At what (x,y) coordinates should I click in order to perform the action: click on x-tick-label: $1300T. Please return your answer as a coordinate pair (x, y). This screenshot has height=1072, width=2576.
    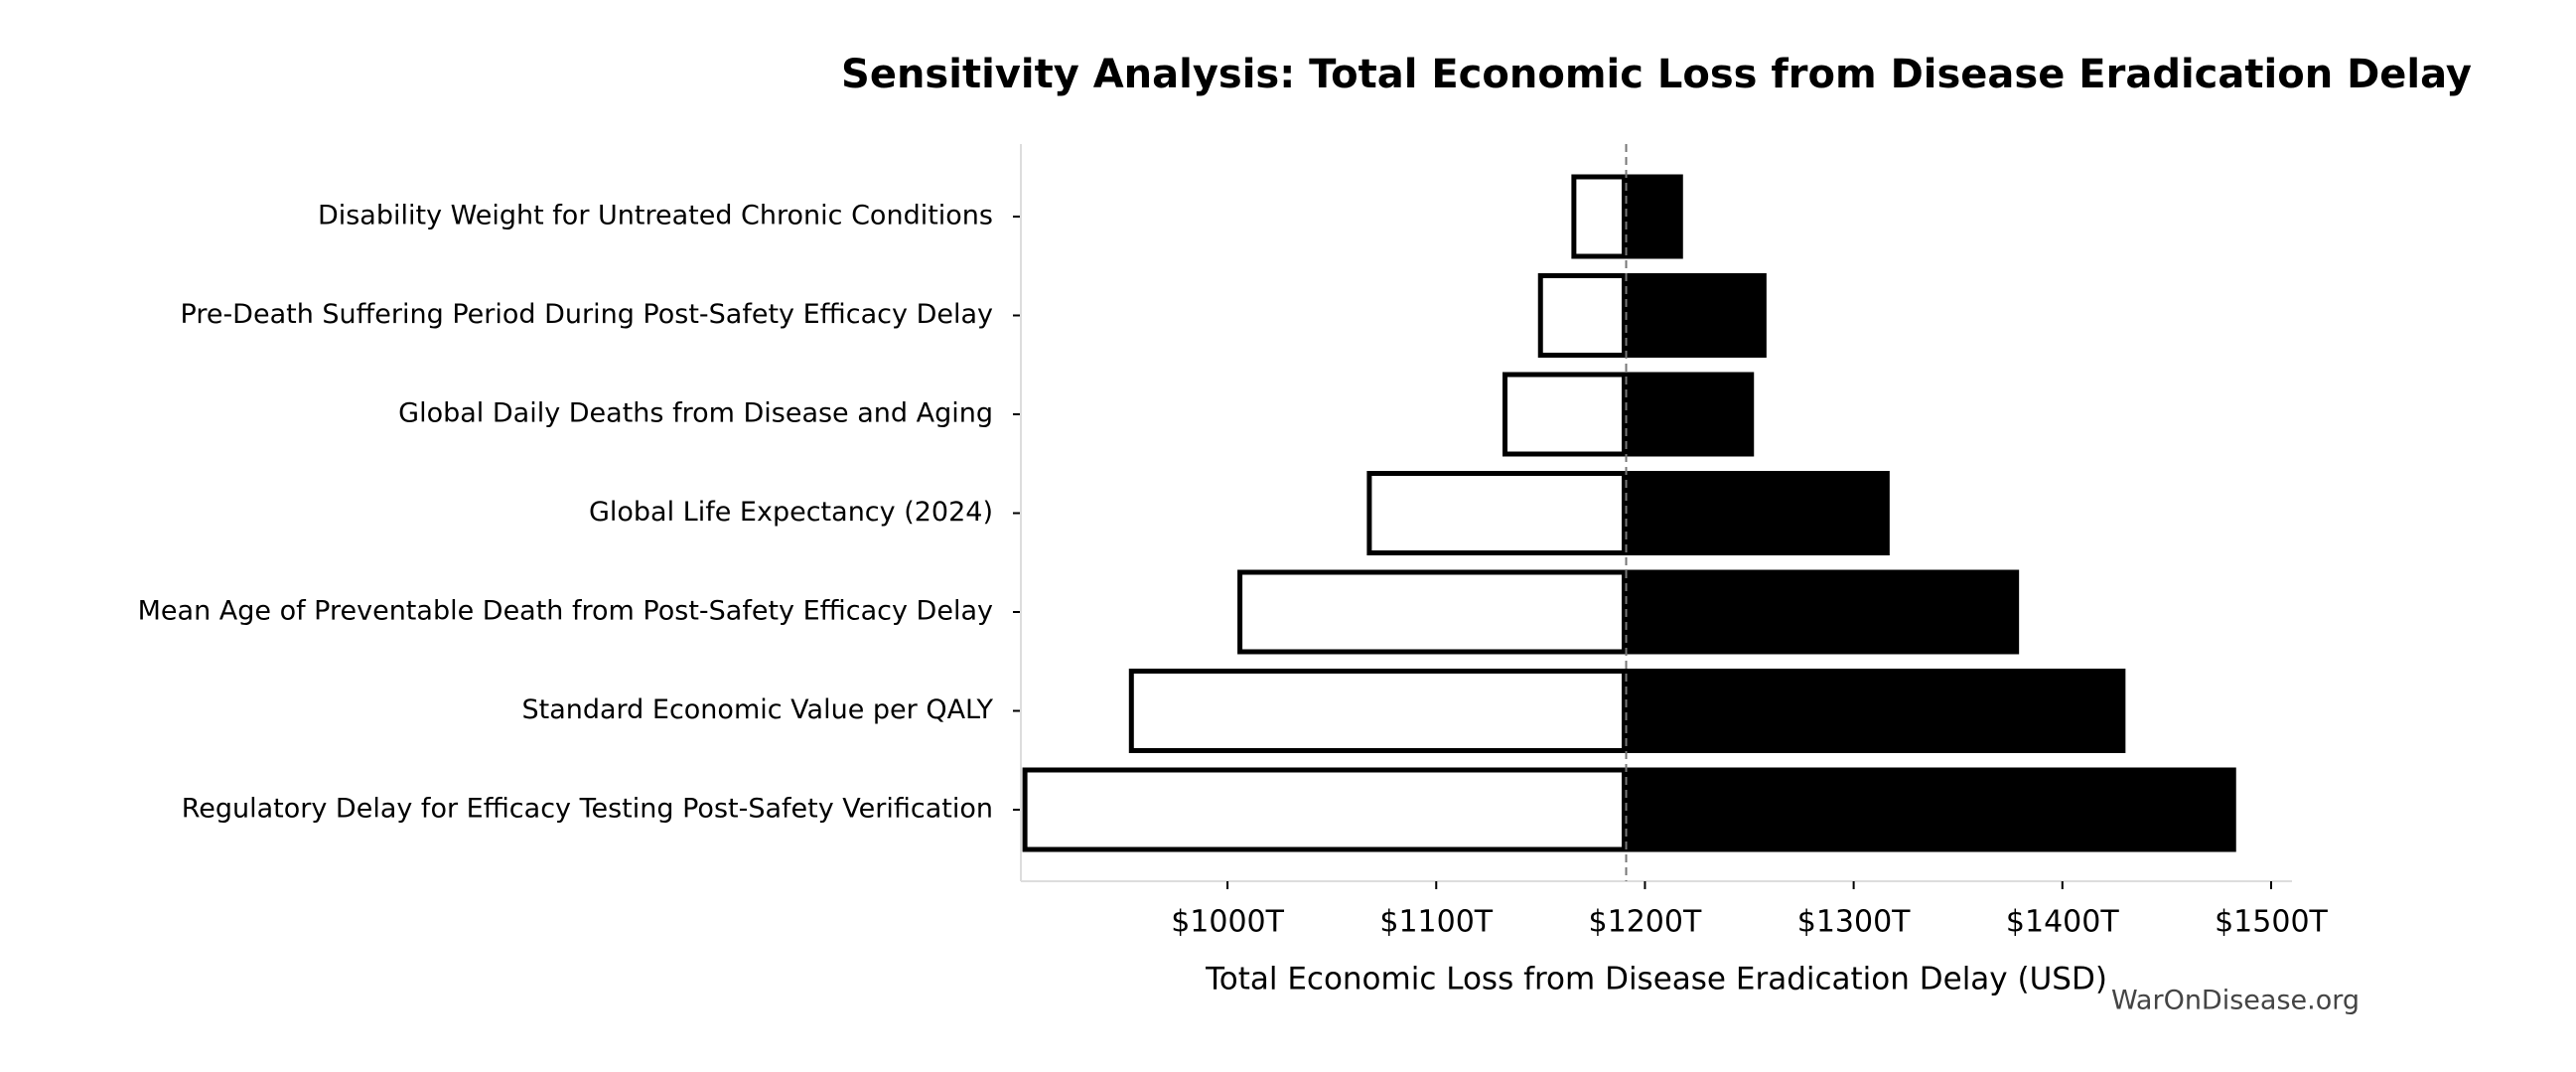
    Looking at the image, I should click on (1854, 922).